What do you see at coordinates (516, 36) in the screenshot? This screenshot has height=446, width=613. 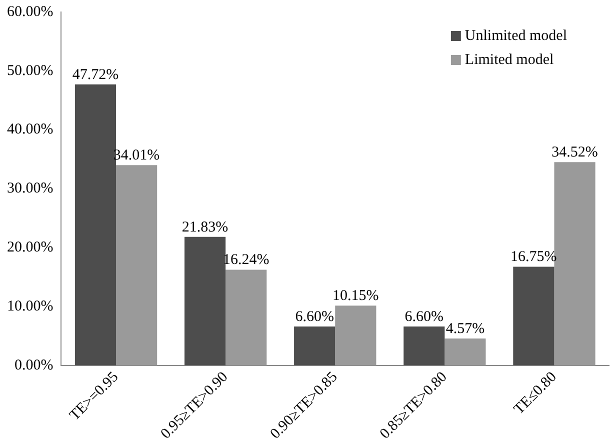 I see `legend-label: Unlimited model` at bounding box center [516, 36].